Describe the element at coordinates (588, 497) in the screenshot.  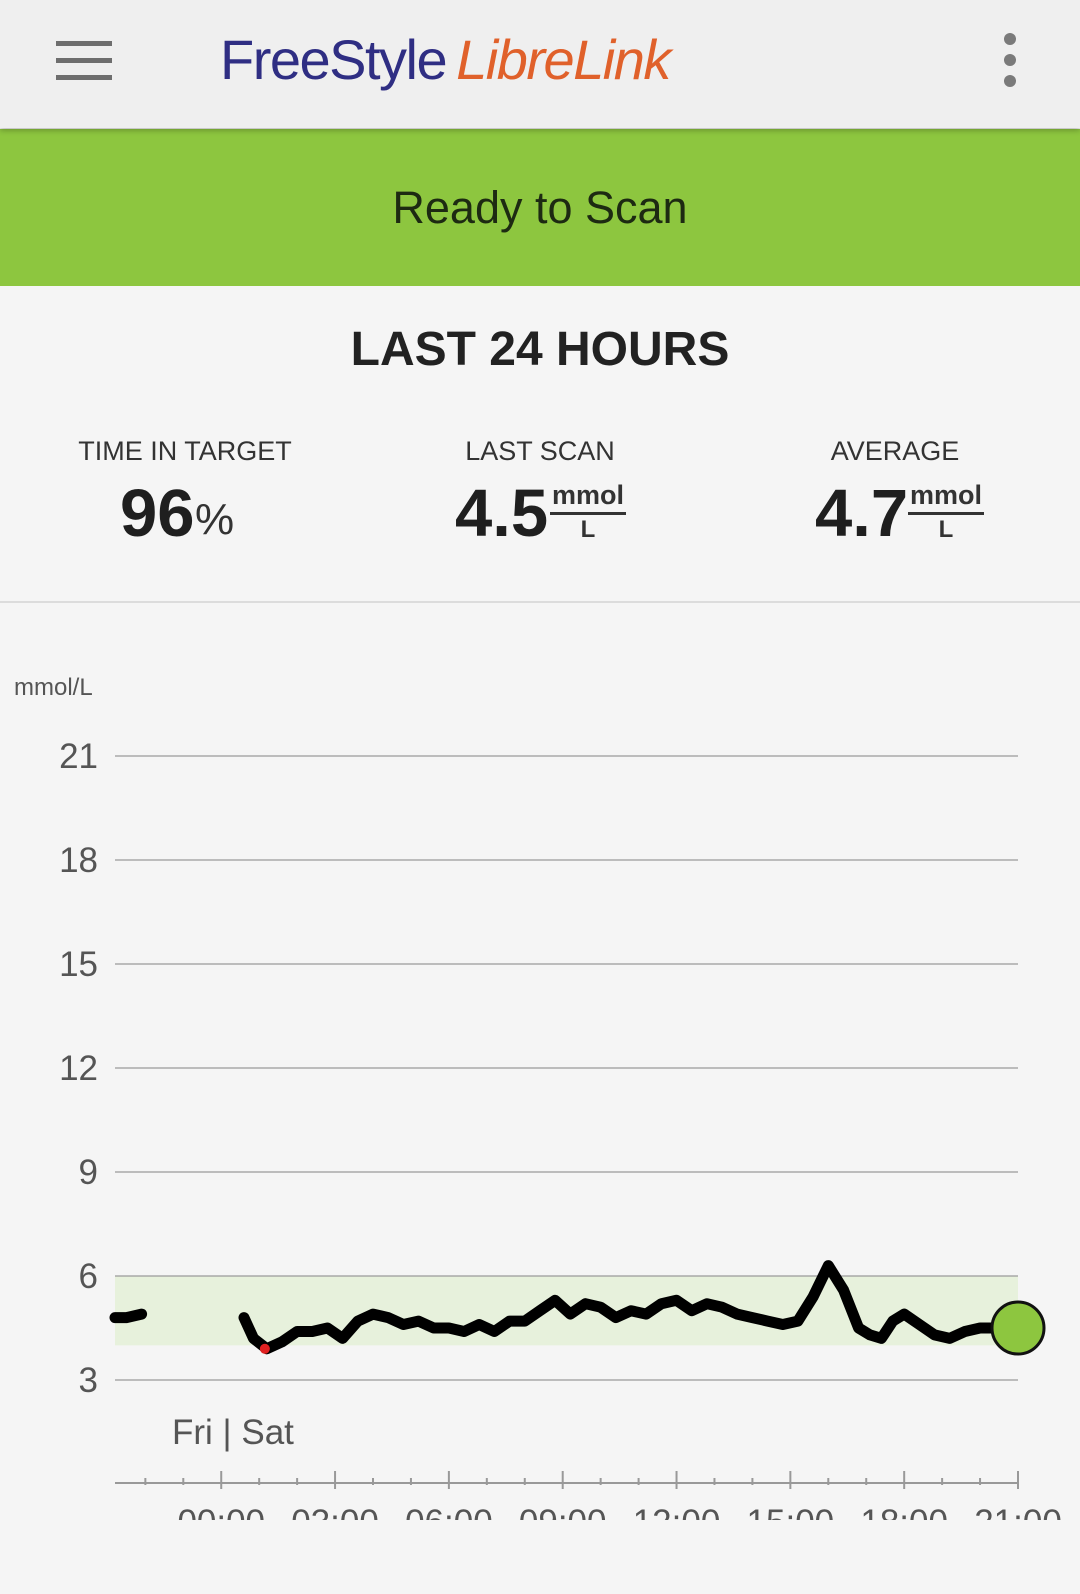
I see `last-scan-unit-numerator: mmol` at that location.